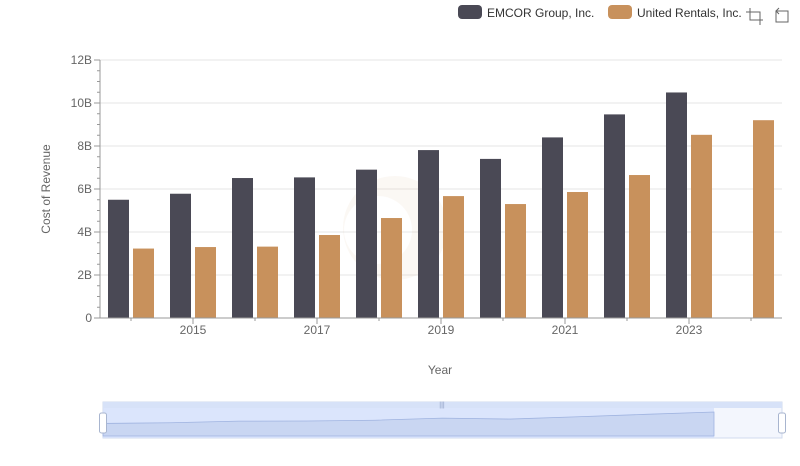  I want to click on data-zoom-slider: |||, so click(442, 420).